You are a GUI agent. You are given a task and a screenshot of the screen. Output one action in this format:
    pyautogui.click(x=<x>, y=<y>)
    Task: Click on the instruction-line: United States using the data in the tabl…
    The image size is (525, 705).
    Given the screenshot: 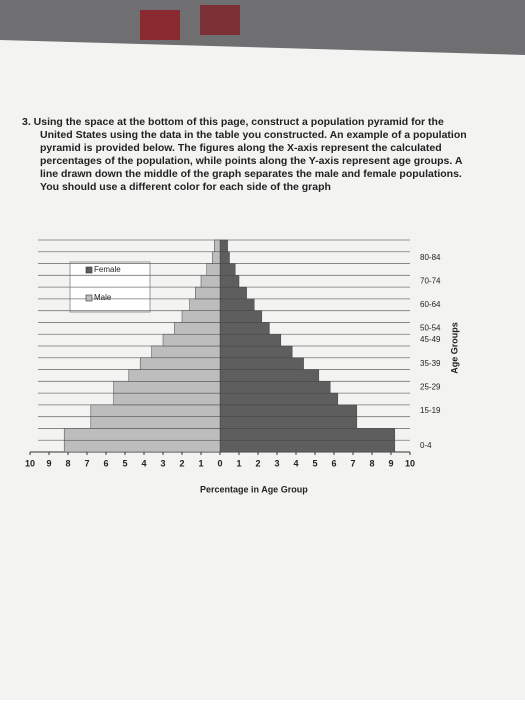 What is the action you would take?
    pyautogui.click(x=253, y=135)
    